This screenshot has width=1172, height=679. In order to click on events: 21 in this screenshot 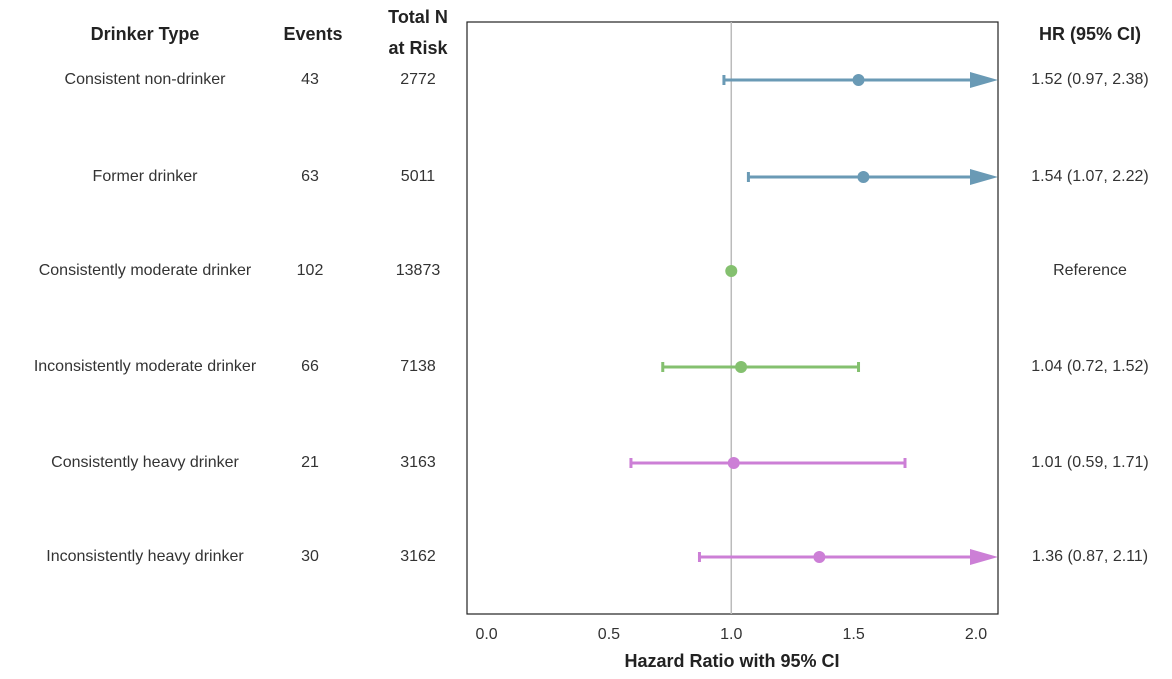, I will do `click(310, 462)`.